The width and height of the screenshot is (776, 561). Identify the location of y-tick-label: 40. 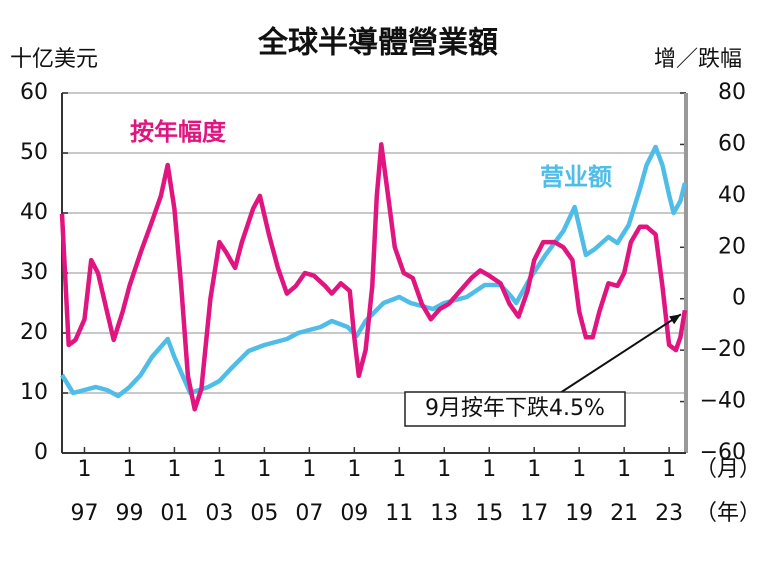
(34, 212).